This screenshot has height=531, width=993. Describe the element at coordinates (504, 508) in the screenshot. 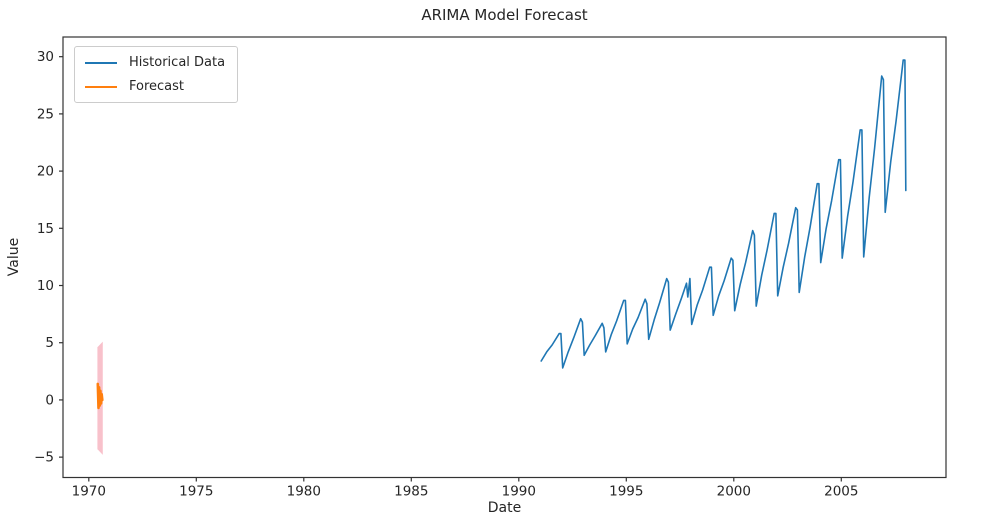

I see `x-axis-label: Date` at that location.